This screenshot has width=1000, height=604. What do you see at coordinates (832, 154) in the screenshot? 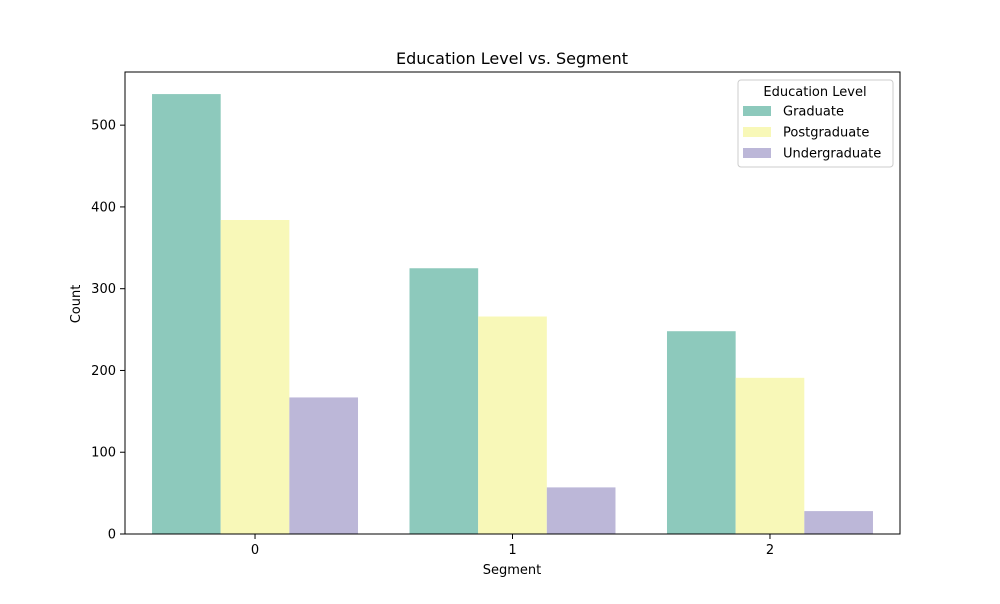
I see `legend-label-undergraduate: Undergraduate` at bounding box center [832, 154].